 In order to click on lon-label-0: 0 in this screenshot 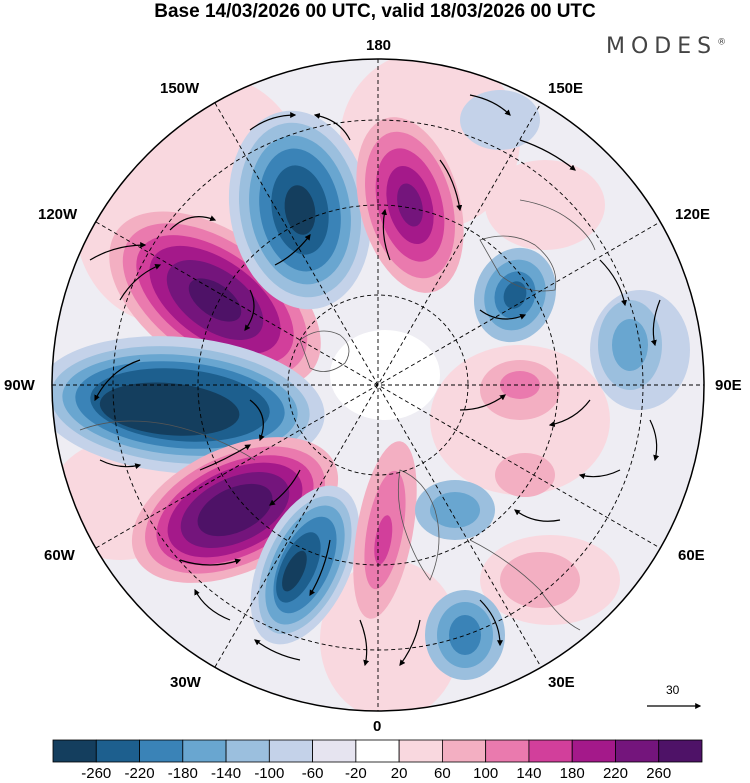, I will do `click(377, 726)`.